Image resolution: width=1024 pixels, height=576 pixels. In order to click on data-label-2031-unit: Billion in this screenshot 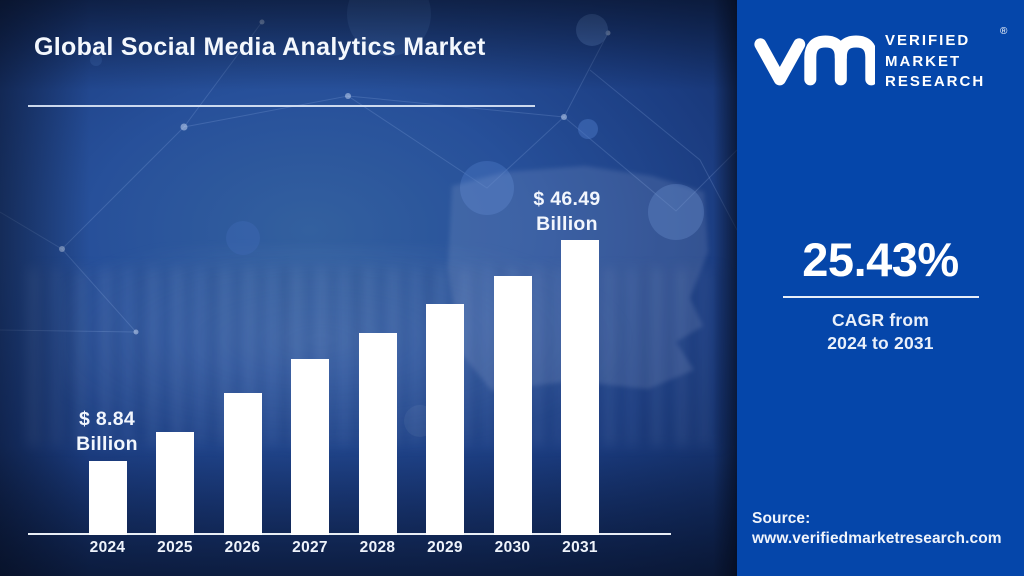, I will do `click(567, 224)`.